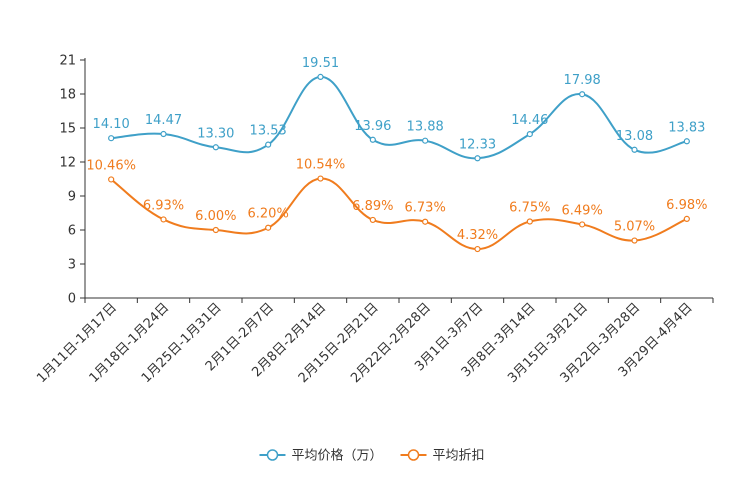 This screenshot has height=496, width=744. Describe the element at coordinates (399, 117) in the screenshot. I see `series-line` at that location.